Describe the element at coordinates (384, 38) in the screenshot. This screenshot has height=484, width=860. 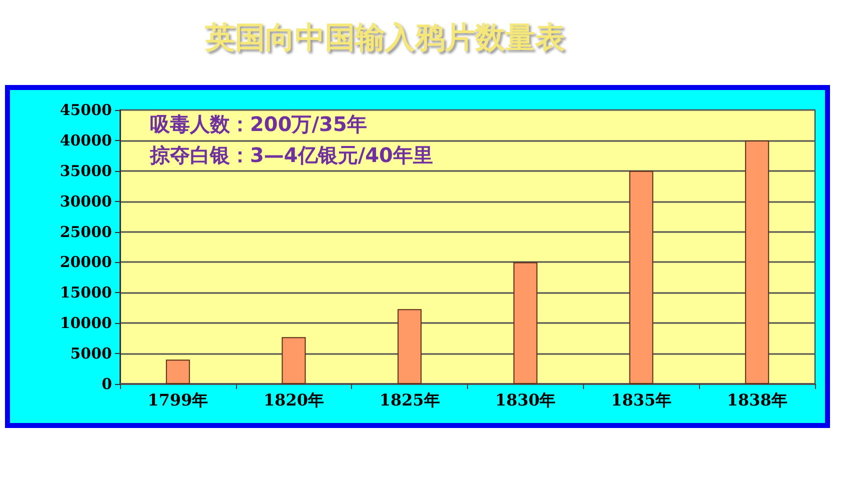
I see `chart-title: 英国向中国输入鸦片数量表` at that location.